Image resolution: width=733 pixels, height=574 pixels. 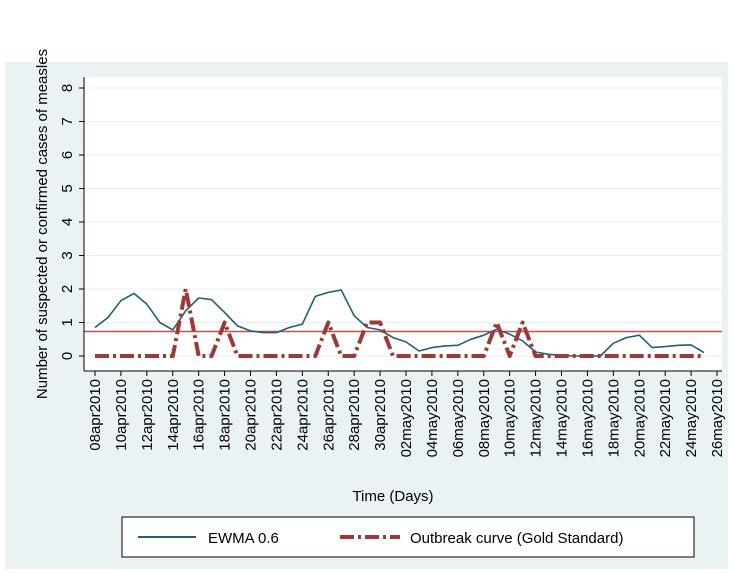 I want to click on x-tick-label: 20apr2010, so click(x=251, y=415).